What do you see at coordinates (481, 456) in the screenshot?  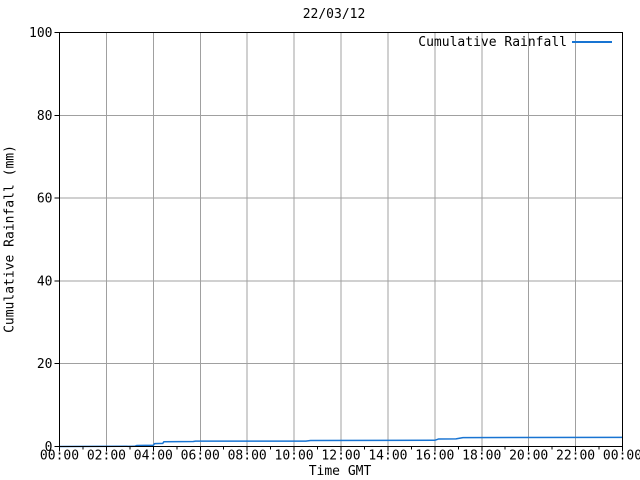 I see `x-tick-label: 18:00` at bounding box center [481, 456].